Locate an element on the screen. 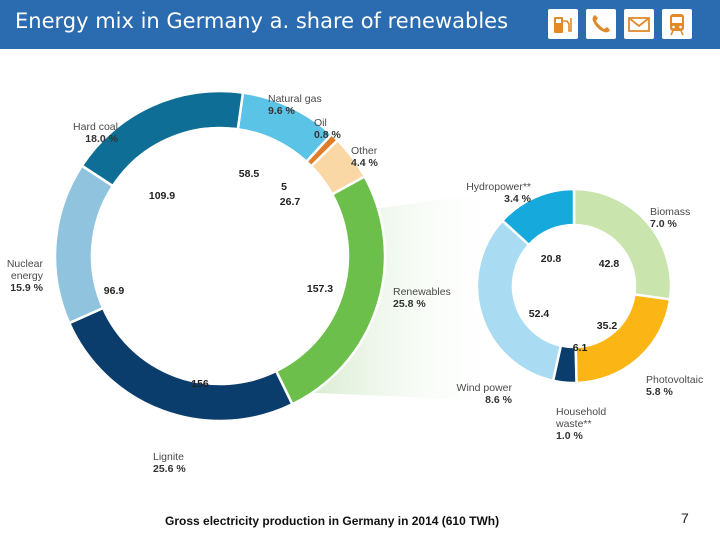  phone-icon is located at coordinates (601, 24).